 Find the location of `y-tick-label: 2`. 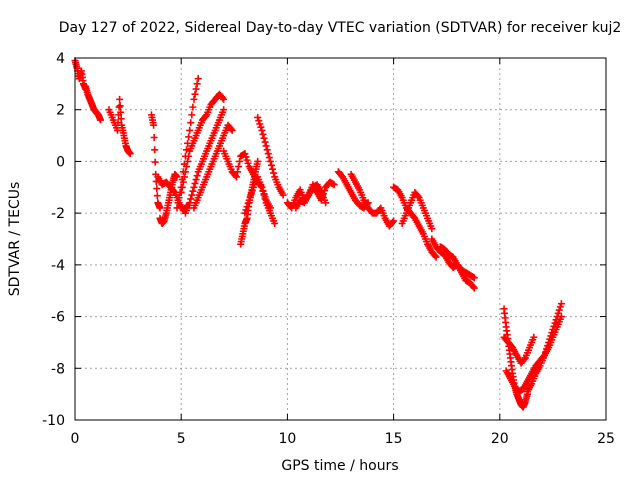

y-tick-label: 2 is located at coordinates (60, 111).